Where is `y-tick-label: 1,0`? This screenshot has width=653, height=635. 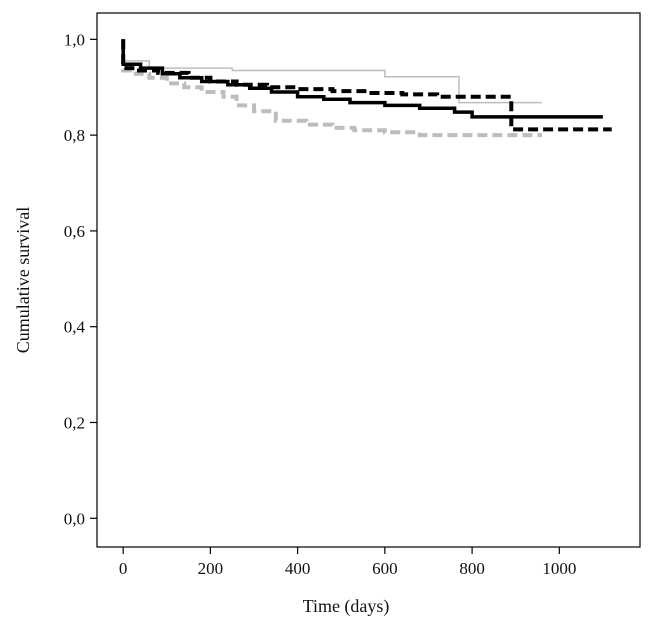 y-tick-label: 1,0 is located at coordinates (74, 39).